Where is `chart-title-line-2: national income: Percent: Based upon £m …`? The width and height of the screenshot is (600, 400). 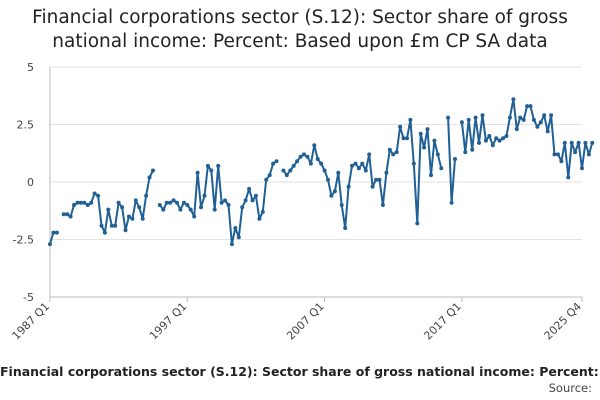 chart-title-line-2: national income: Percent: Based upon £m … is located at coordinates (300, 41).